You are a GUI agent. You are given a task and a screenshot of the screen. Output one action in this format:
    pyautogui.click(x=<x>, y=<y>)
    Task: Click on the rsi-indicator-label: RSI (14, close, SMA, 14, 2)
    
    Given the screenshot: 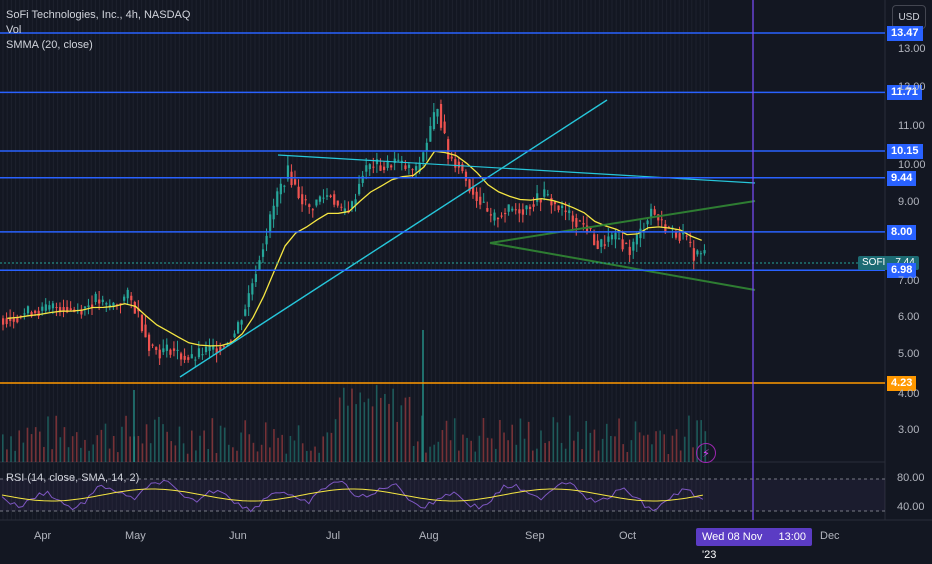 What is the action you would take?
    pyautogui.click(x=73, y=478)
    